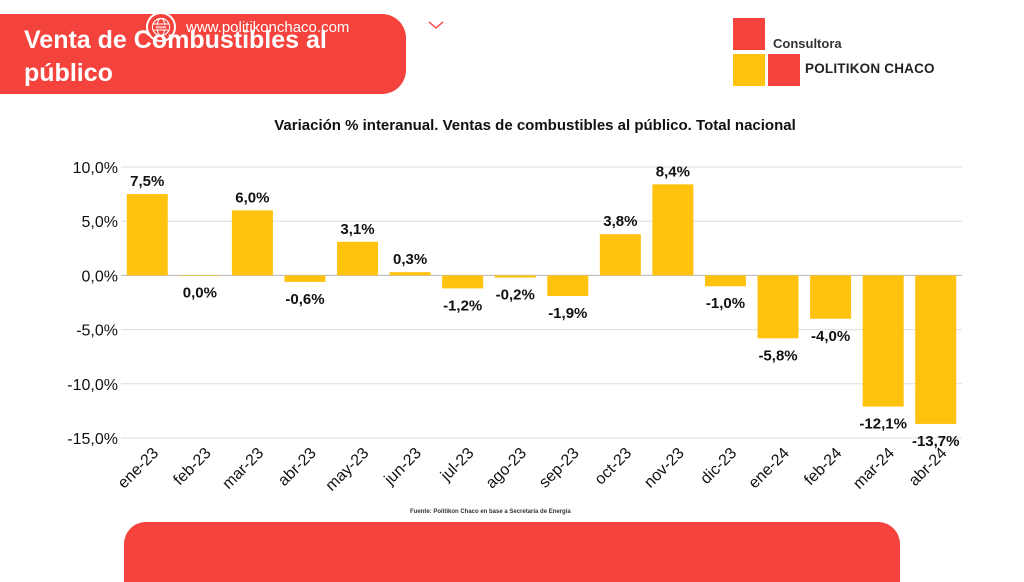  What do you see at coordinates (559, 468) in the screenshot?
I see `x-tick-label: sep-23` at bounding box center [559, 468].